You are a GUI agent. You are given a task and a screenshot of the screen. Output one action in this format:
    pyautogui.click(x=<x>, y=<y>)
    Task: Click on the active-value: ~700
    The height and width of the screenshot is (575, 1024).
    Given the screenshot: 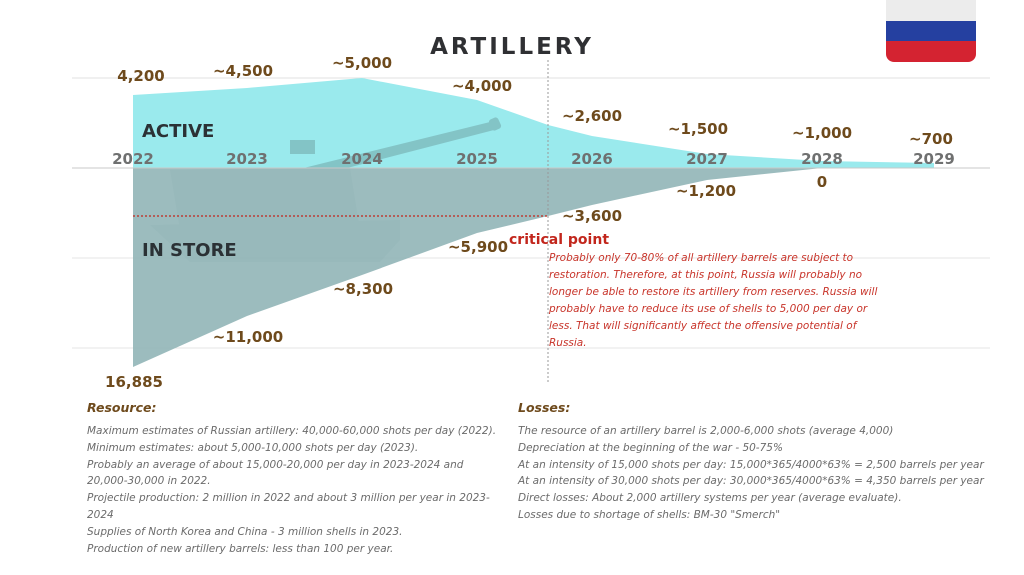 What is the action you would take?
    pyautogui.click(x=931, y=139)
    